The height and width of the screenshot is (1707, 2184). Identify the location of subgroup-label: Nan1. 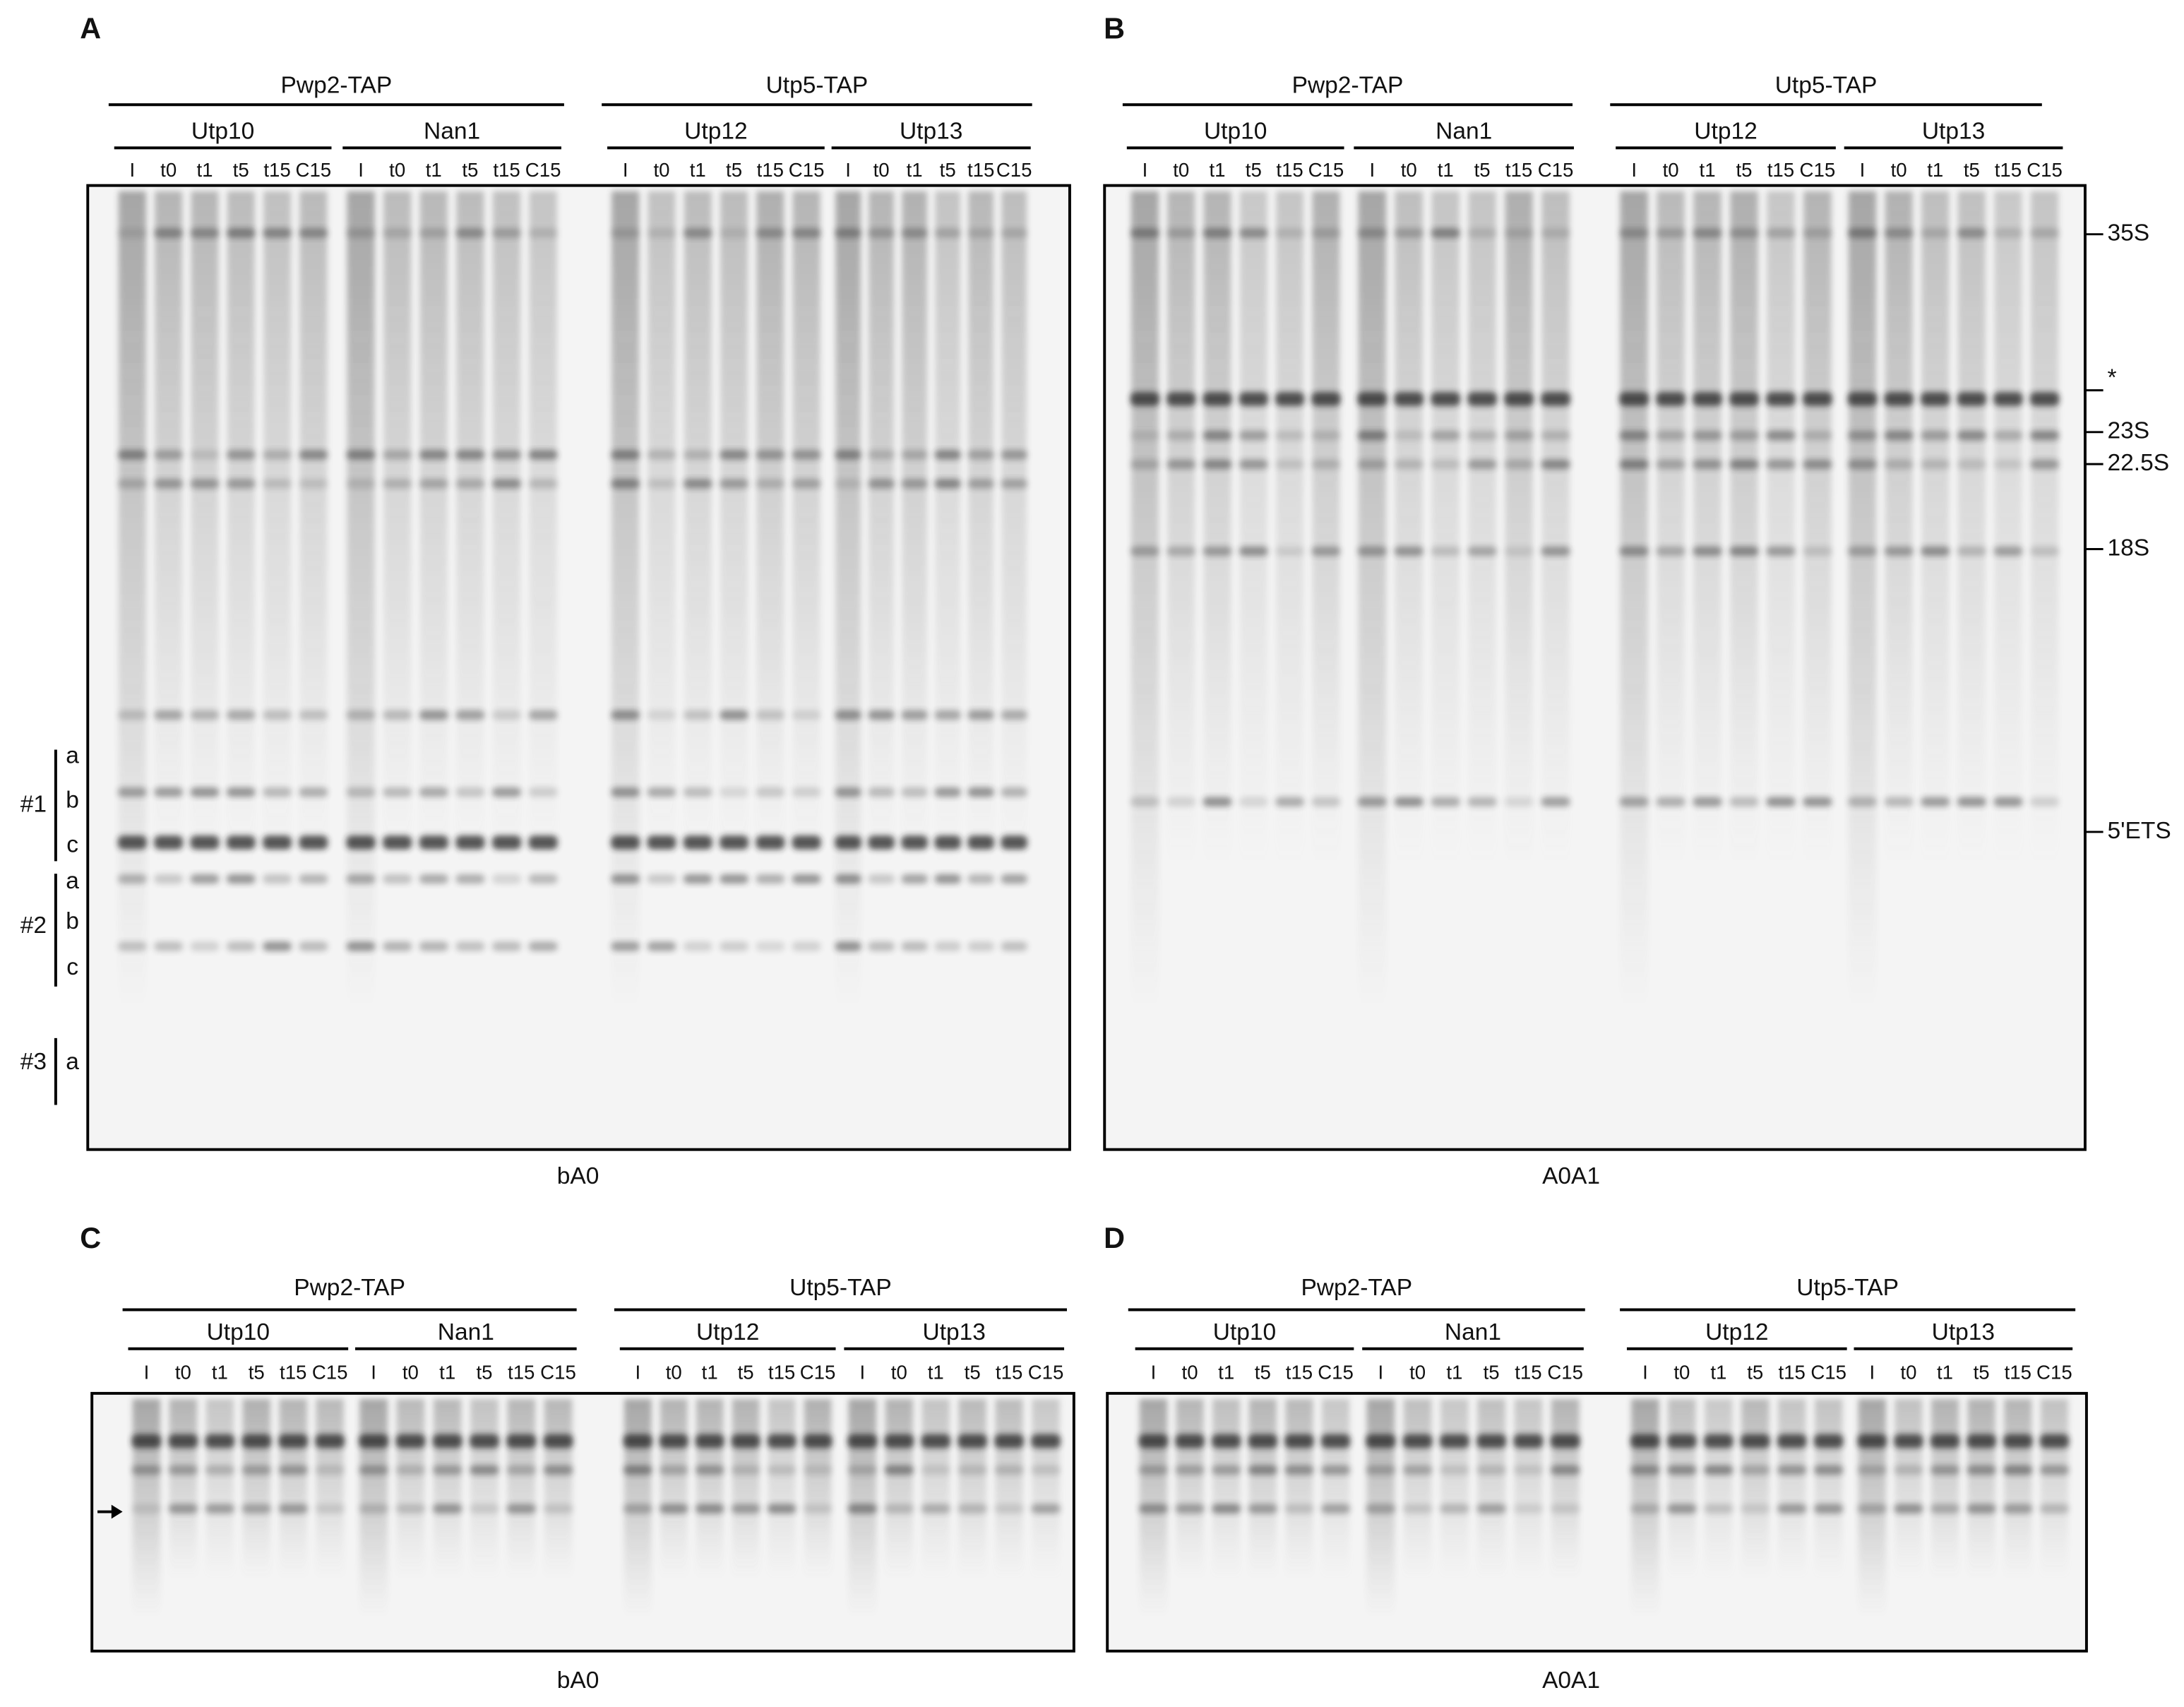
(1464, 132).